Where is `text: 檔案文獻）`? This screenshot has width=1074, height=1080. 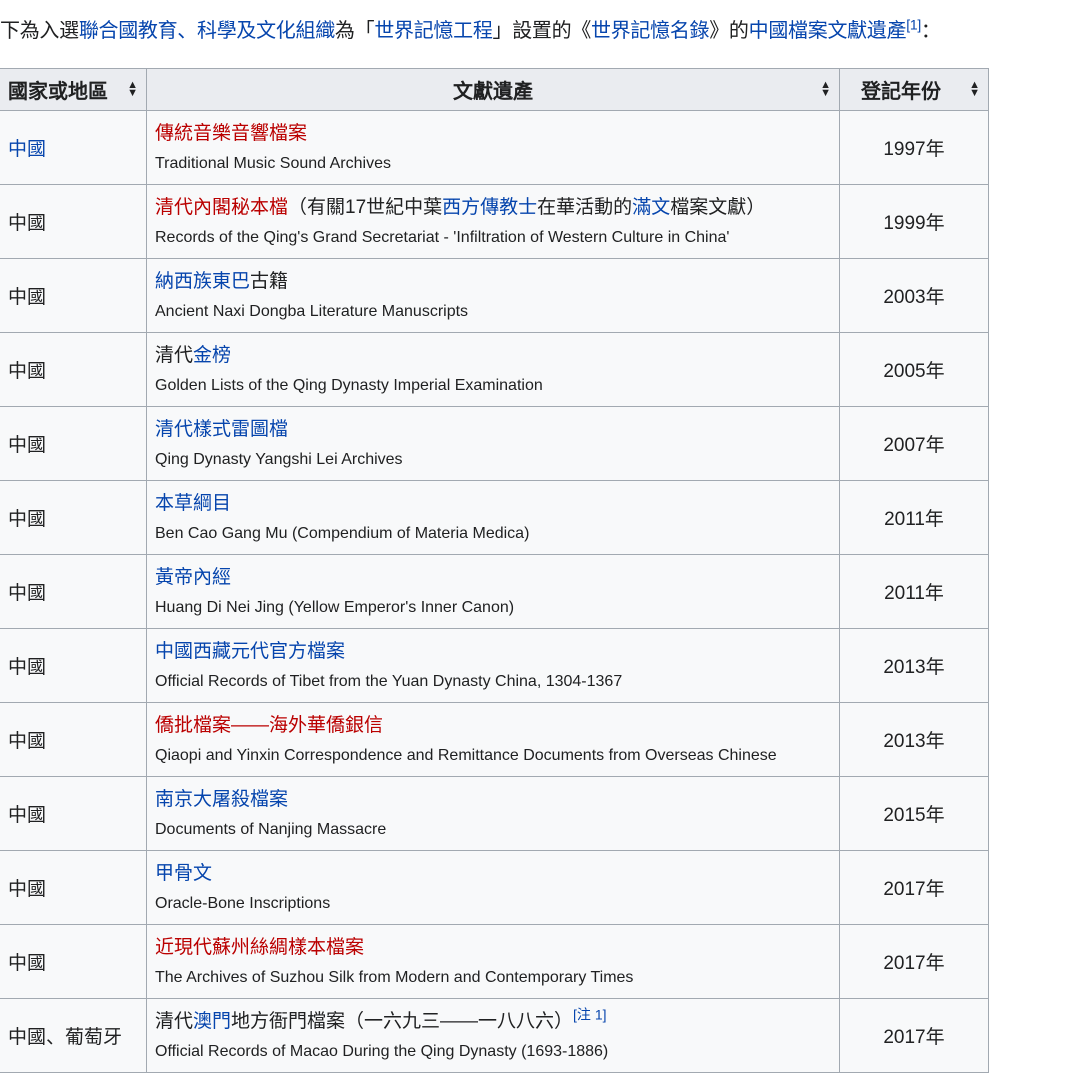 text: 檔案文獻） is located at coordinates (718, 207).